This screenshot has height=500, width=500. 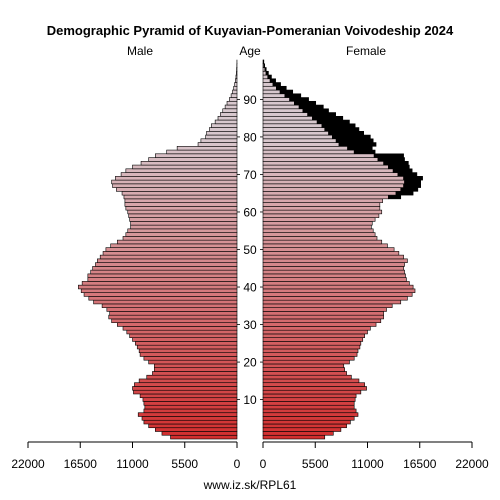 I want to click on age-header: Age, so click(x=250, y=51).